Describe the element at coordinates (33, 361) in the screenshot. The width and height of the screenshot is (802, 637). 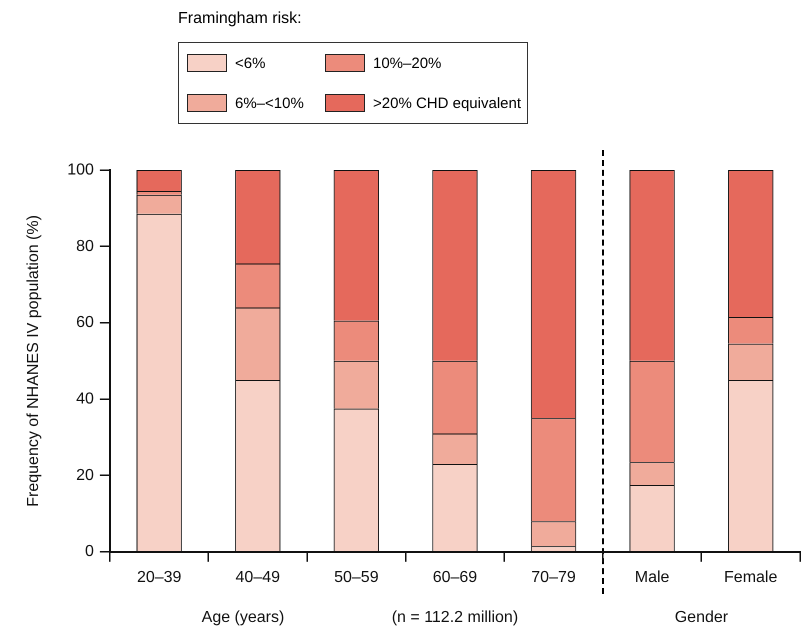
I see `y-axis-title: Frequency of NHANES IV population (%)` at that location.